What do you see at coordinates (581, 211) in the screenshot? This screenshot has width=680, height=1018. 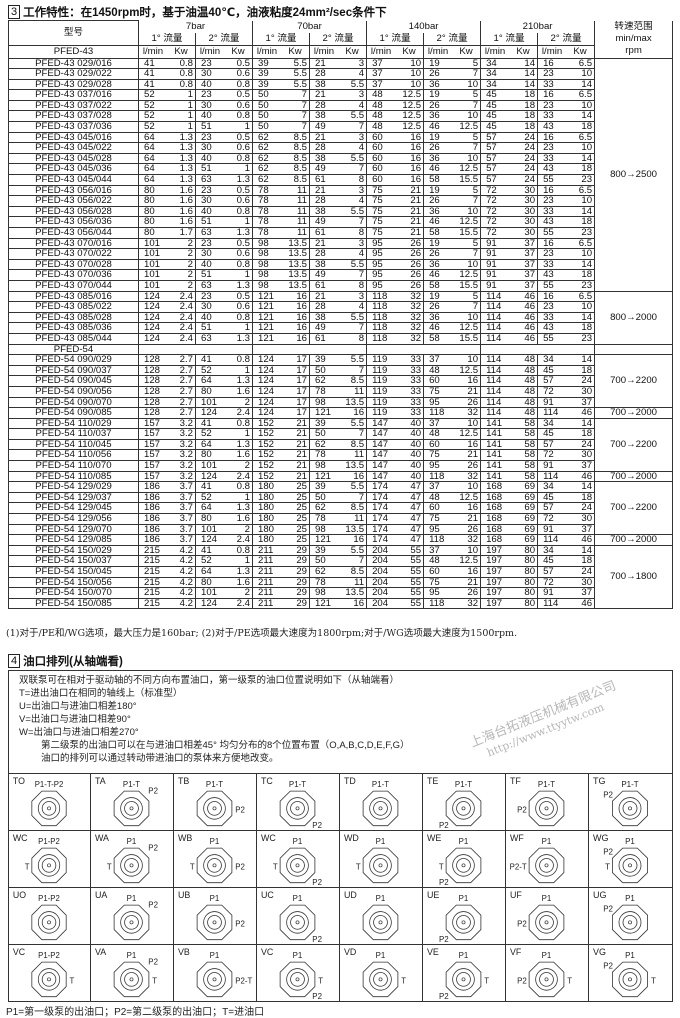 I see `power-kw-cell: 14` at bounding box center [581, 211].